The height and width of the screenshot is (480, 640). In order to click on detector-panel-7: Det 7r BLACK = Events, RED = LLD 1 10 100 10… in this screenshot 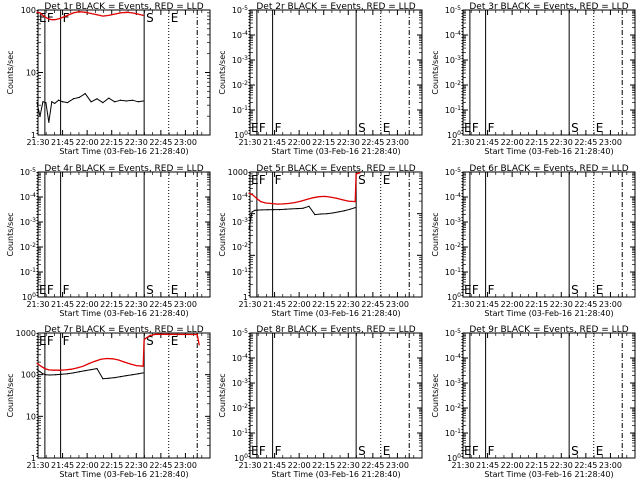, I will do `click(108, 402)`.